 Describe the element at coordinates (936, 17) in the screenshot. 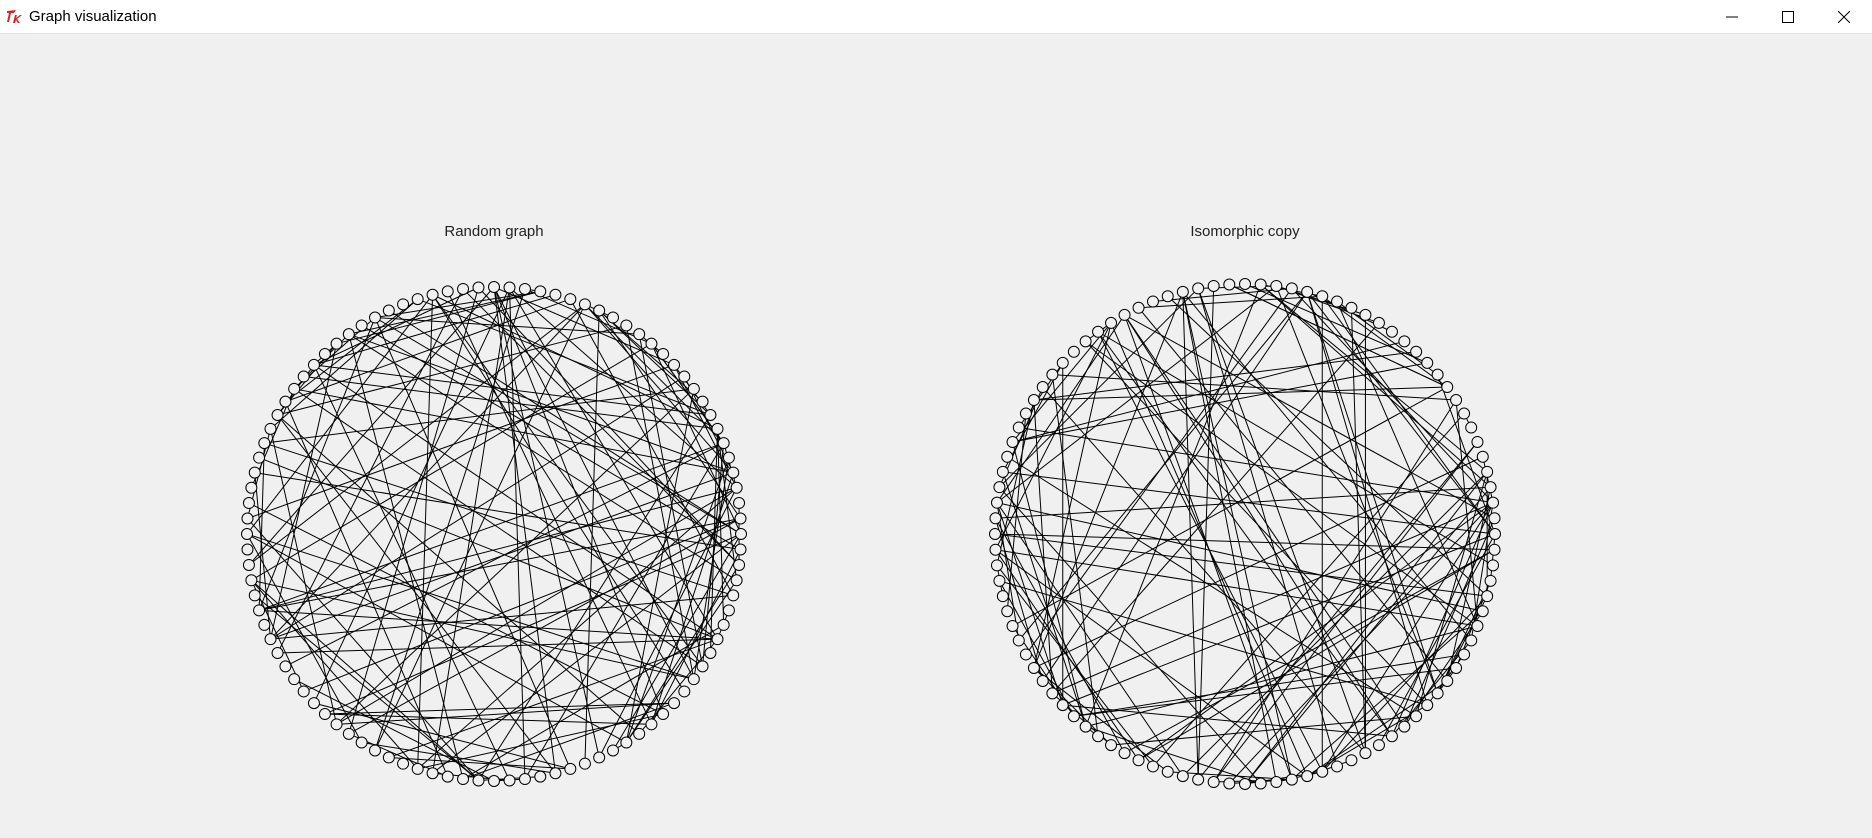

I see `title-bar: Graph visualization` at that location.